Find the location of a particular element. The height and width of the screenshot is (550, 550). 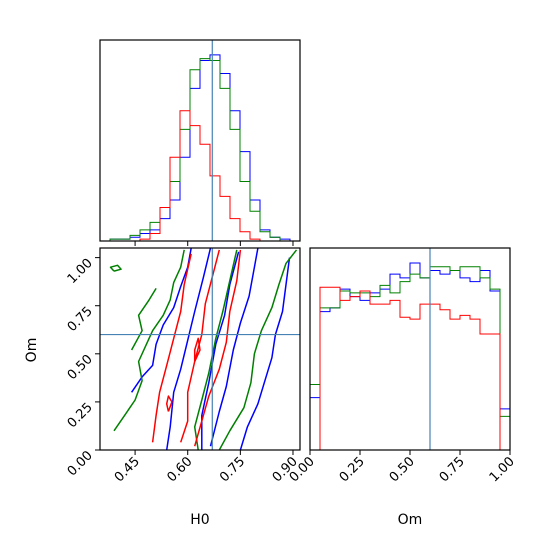

om-tick-label: 0.75 is located at coordinates (452, 469).